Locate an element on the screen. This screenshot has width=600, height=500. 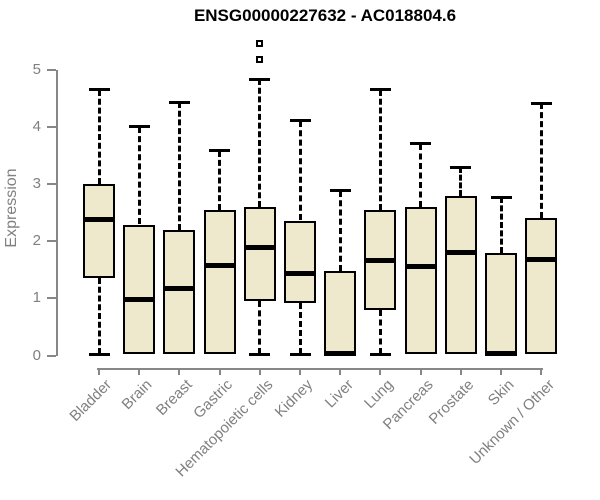
x-axis-label: Brain is located at coordinates (137, 395).